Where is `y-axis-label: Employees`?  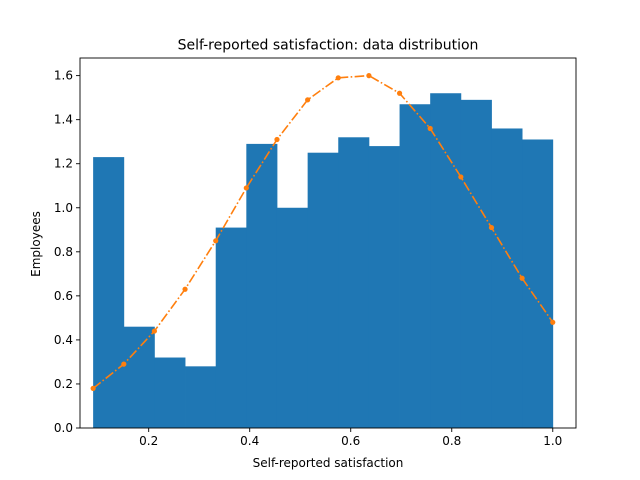 y-axis-label: Employees is located at coordinates (36, 244).